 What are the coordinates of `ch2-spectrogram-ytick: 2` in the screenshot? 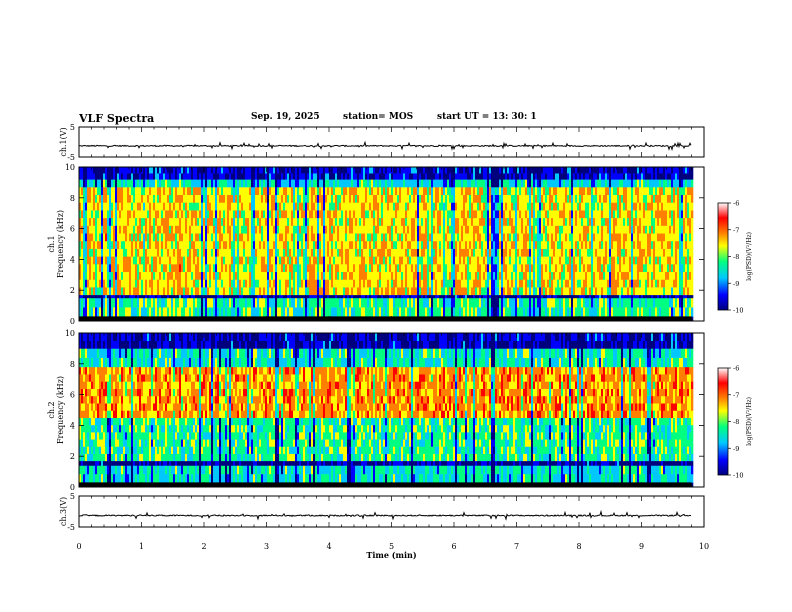 It's located at (72, 456).